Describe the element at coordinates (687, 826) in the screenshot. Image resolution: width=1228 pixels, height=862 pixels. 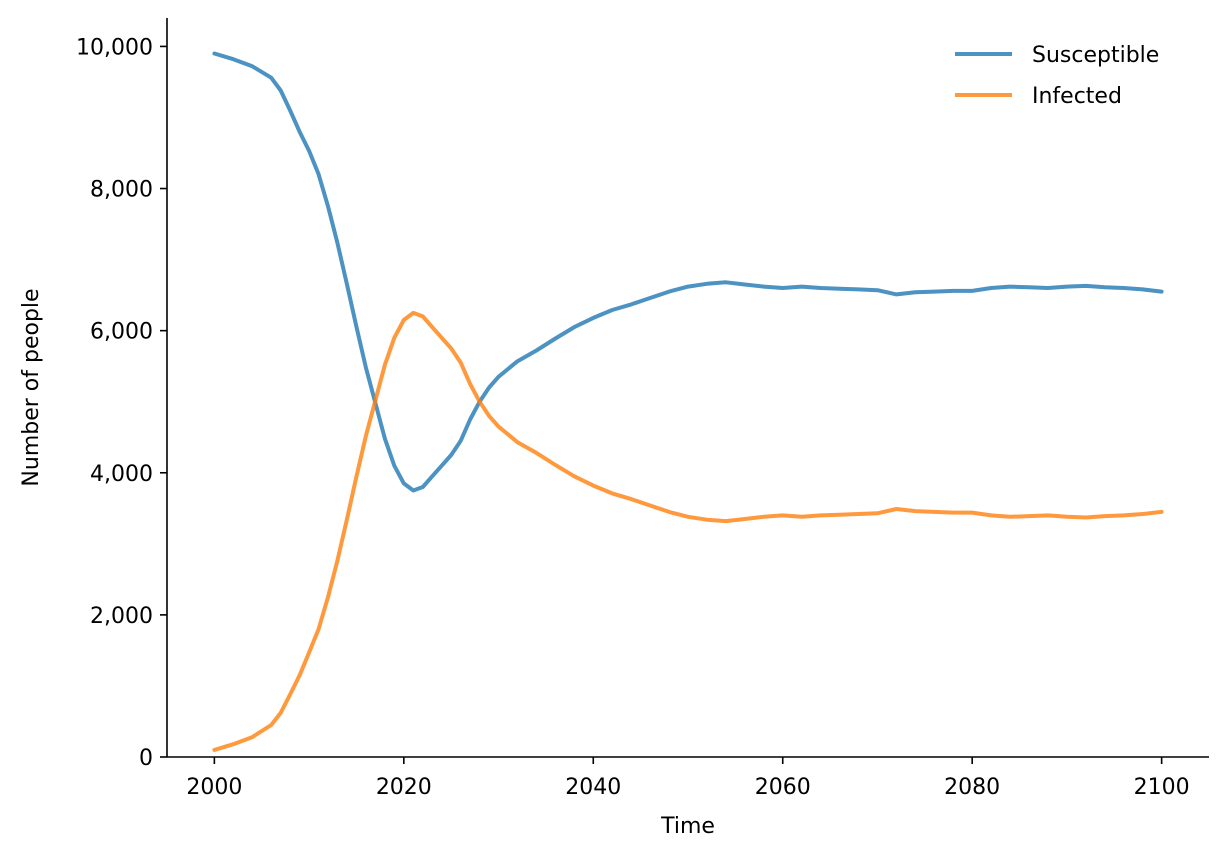
I see `x-axis-label: Time` at that location.